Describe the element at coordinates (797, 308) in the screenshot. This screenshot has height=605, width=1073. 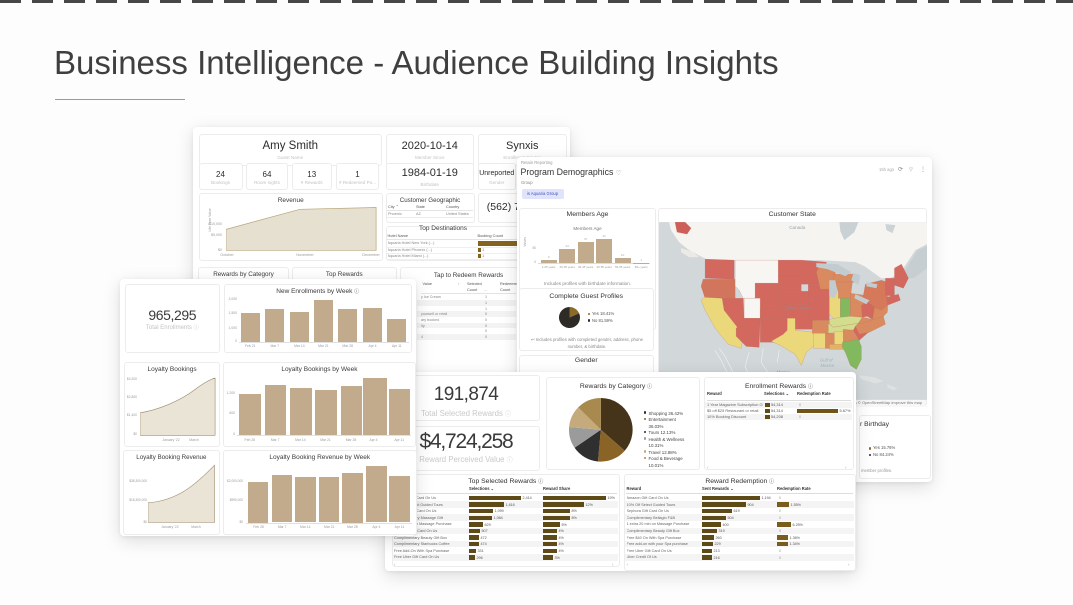
I see `svg-text: United States` at that location.